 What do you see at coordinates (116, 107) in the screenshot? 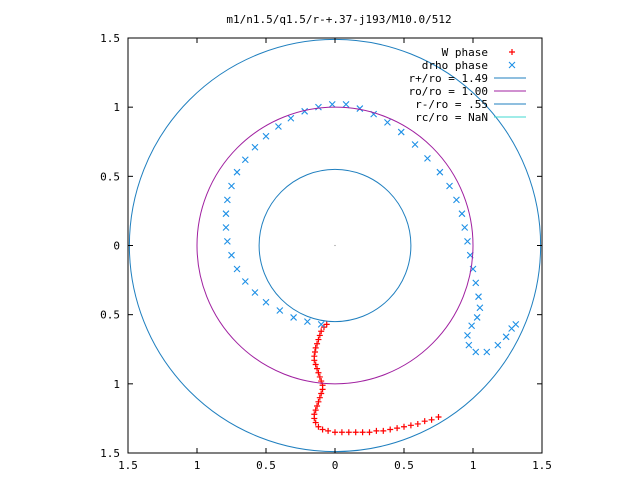
I see `y-tick-label: 1` at bounding box center [116, 107].